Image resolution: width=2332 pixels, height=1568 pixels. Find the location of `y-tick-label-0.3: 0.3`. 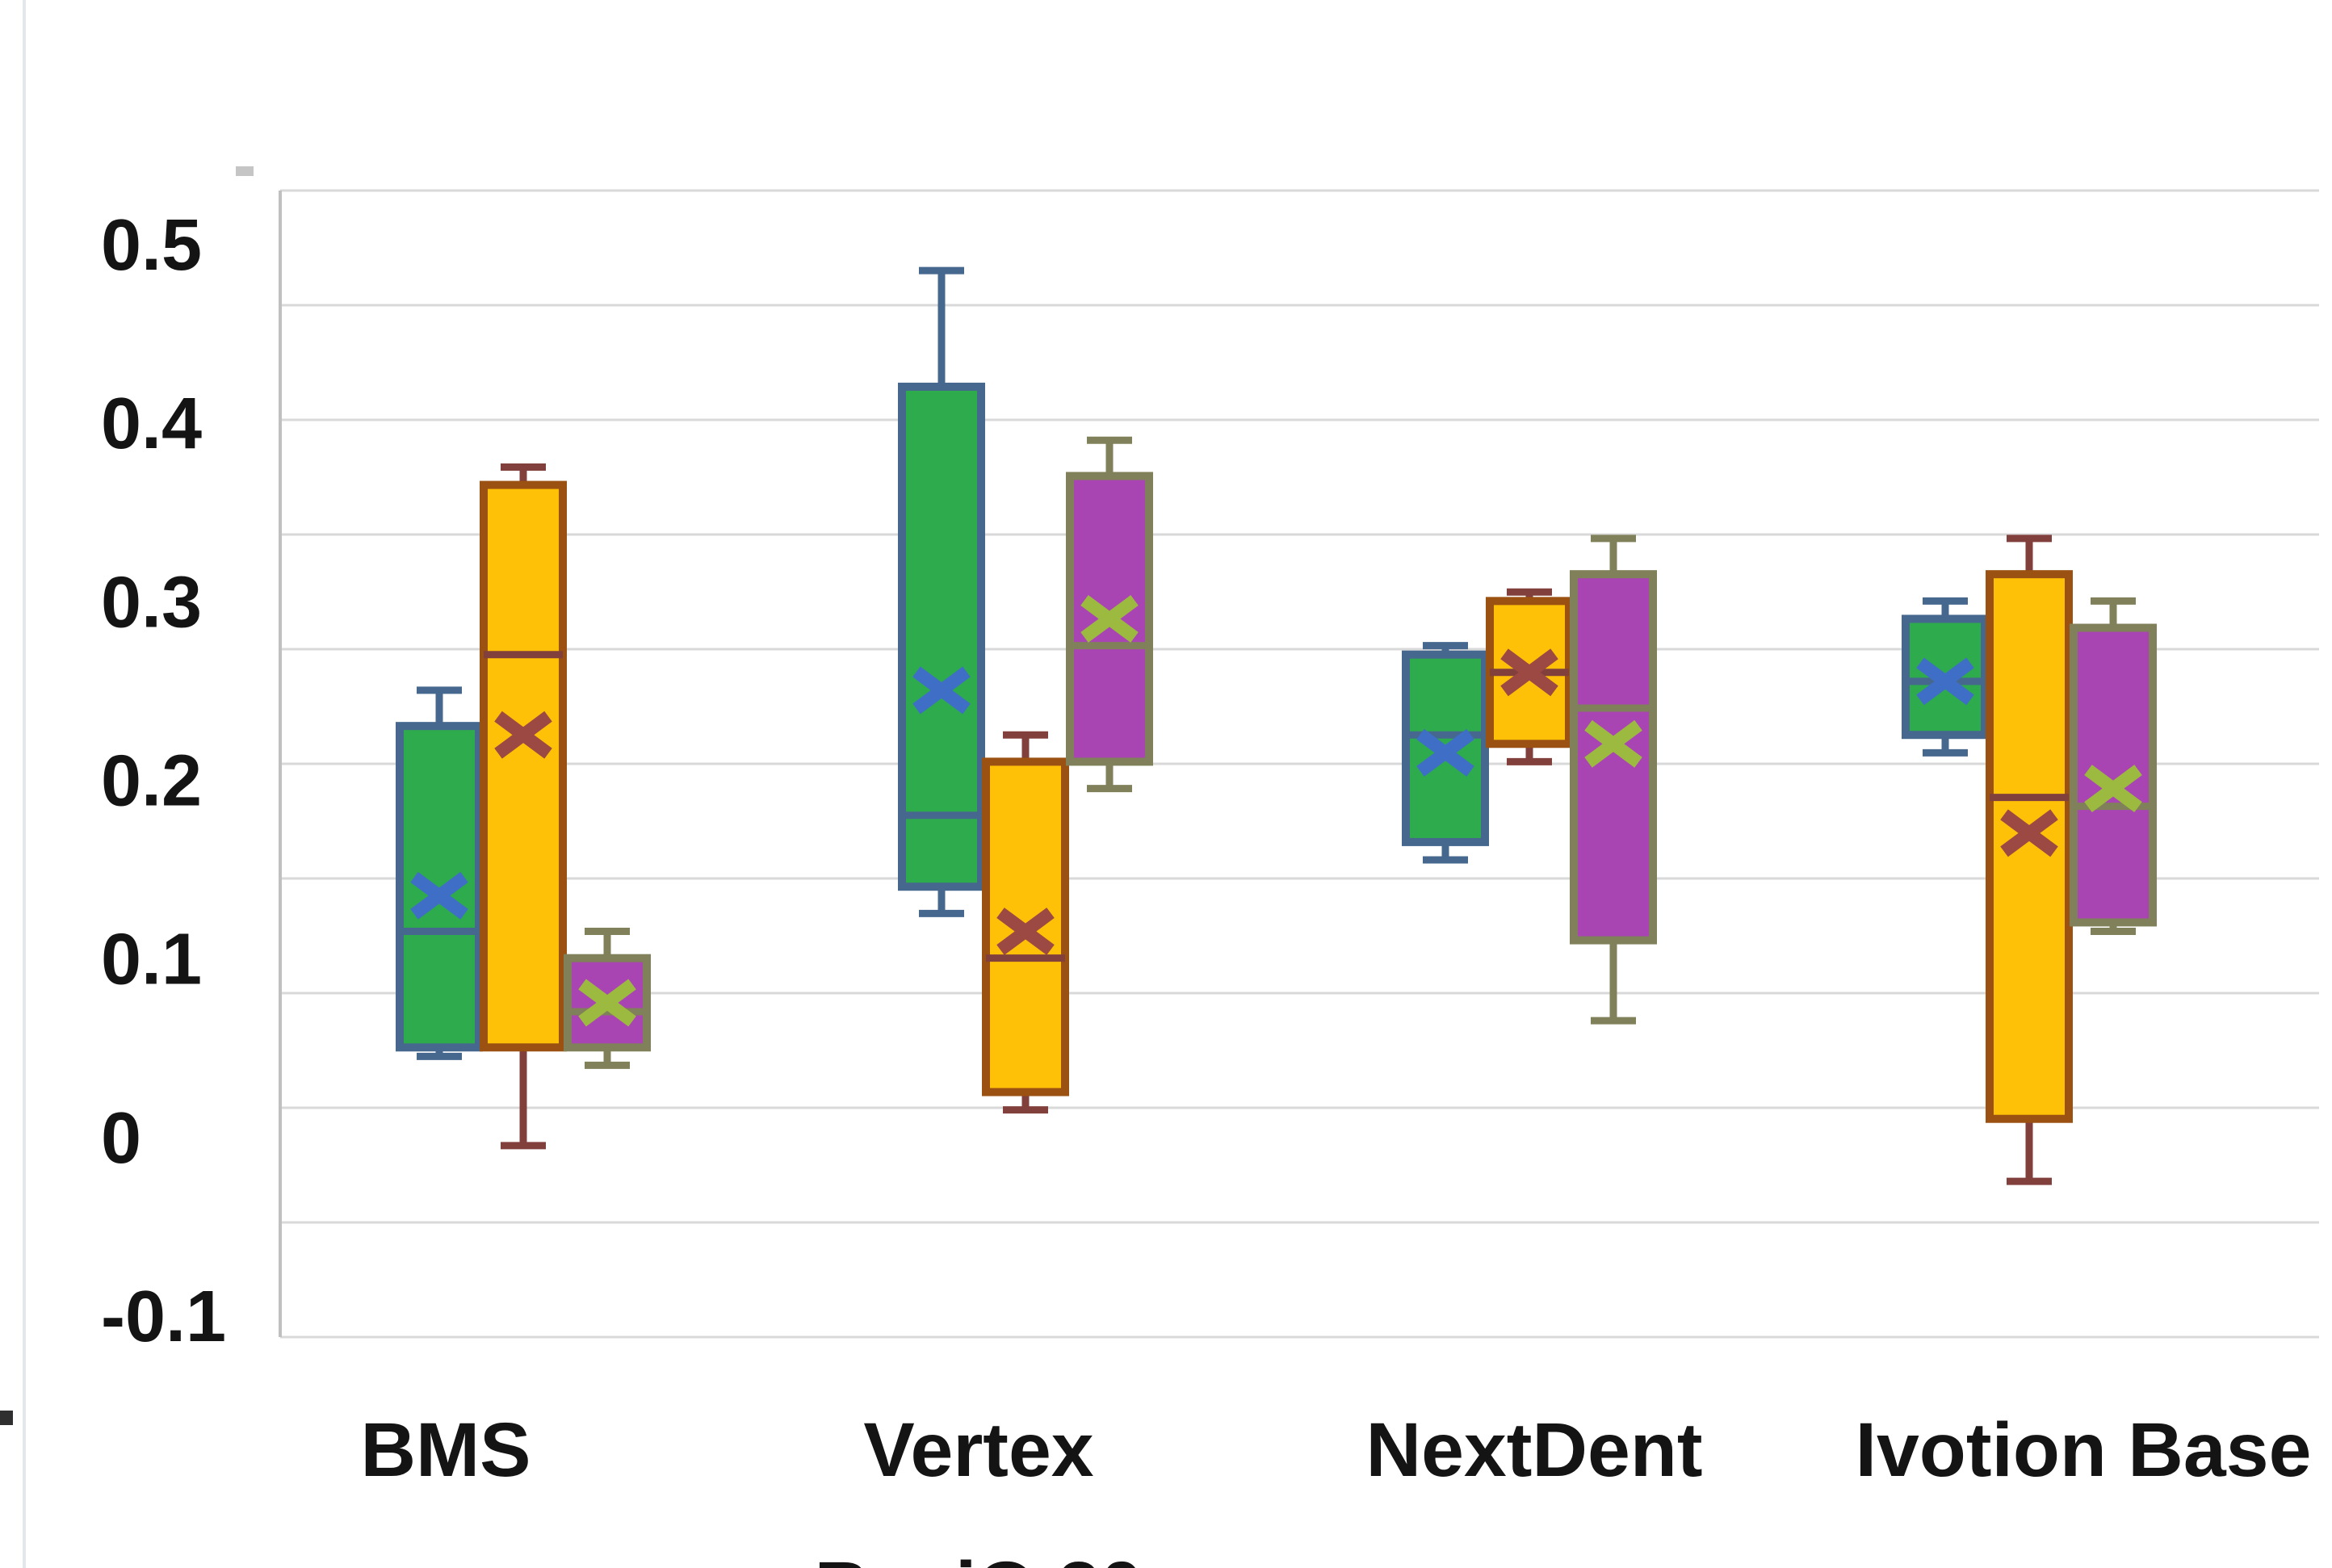

y-tick-label-0.3: 0.3 is located at coordinates (151, 602).